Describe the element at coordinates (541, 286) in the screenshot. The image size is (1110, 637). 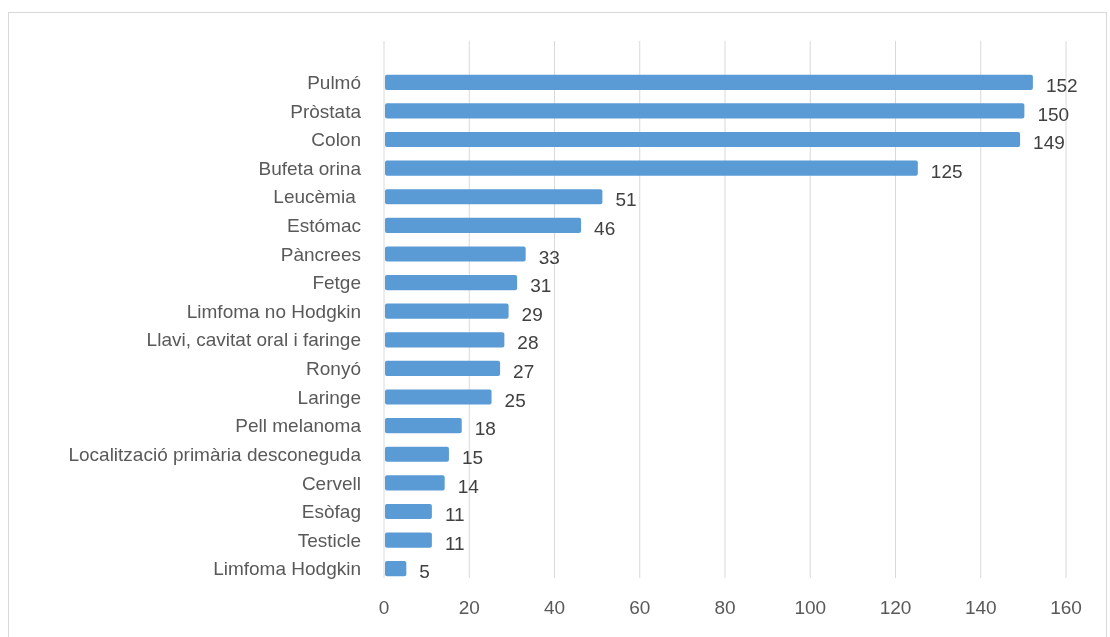
I see `data-label: 31` at that location.